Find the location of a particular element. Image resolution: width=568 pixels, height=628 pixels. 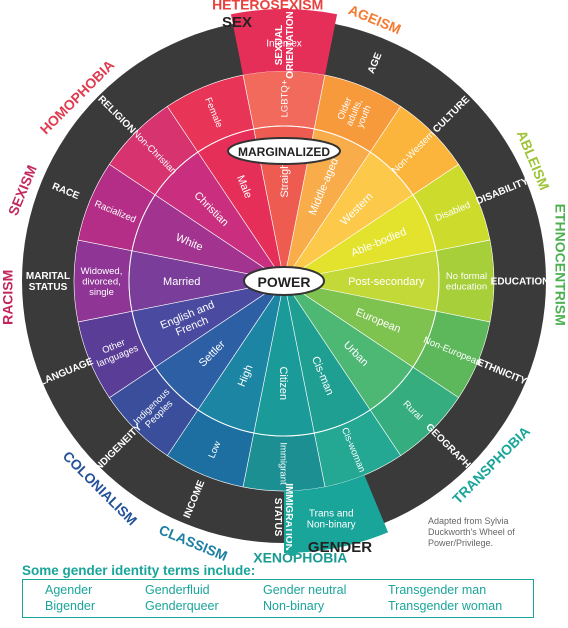

marginalized-label: Immigrant is located at coordinates (283, 463).